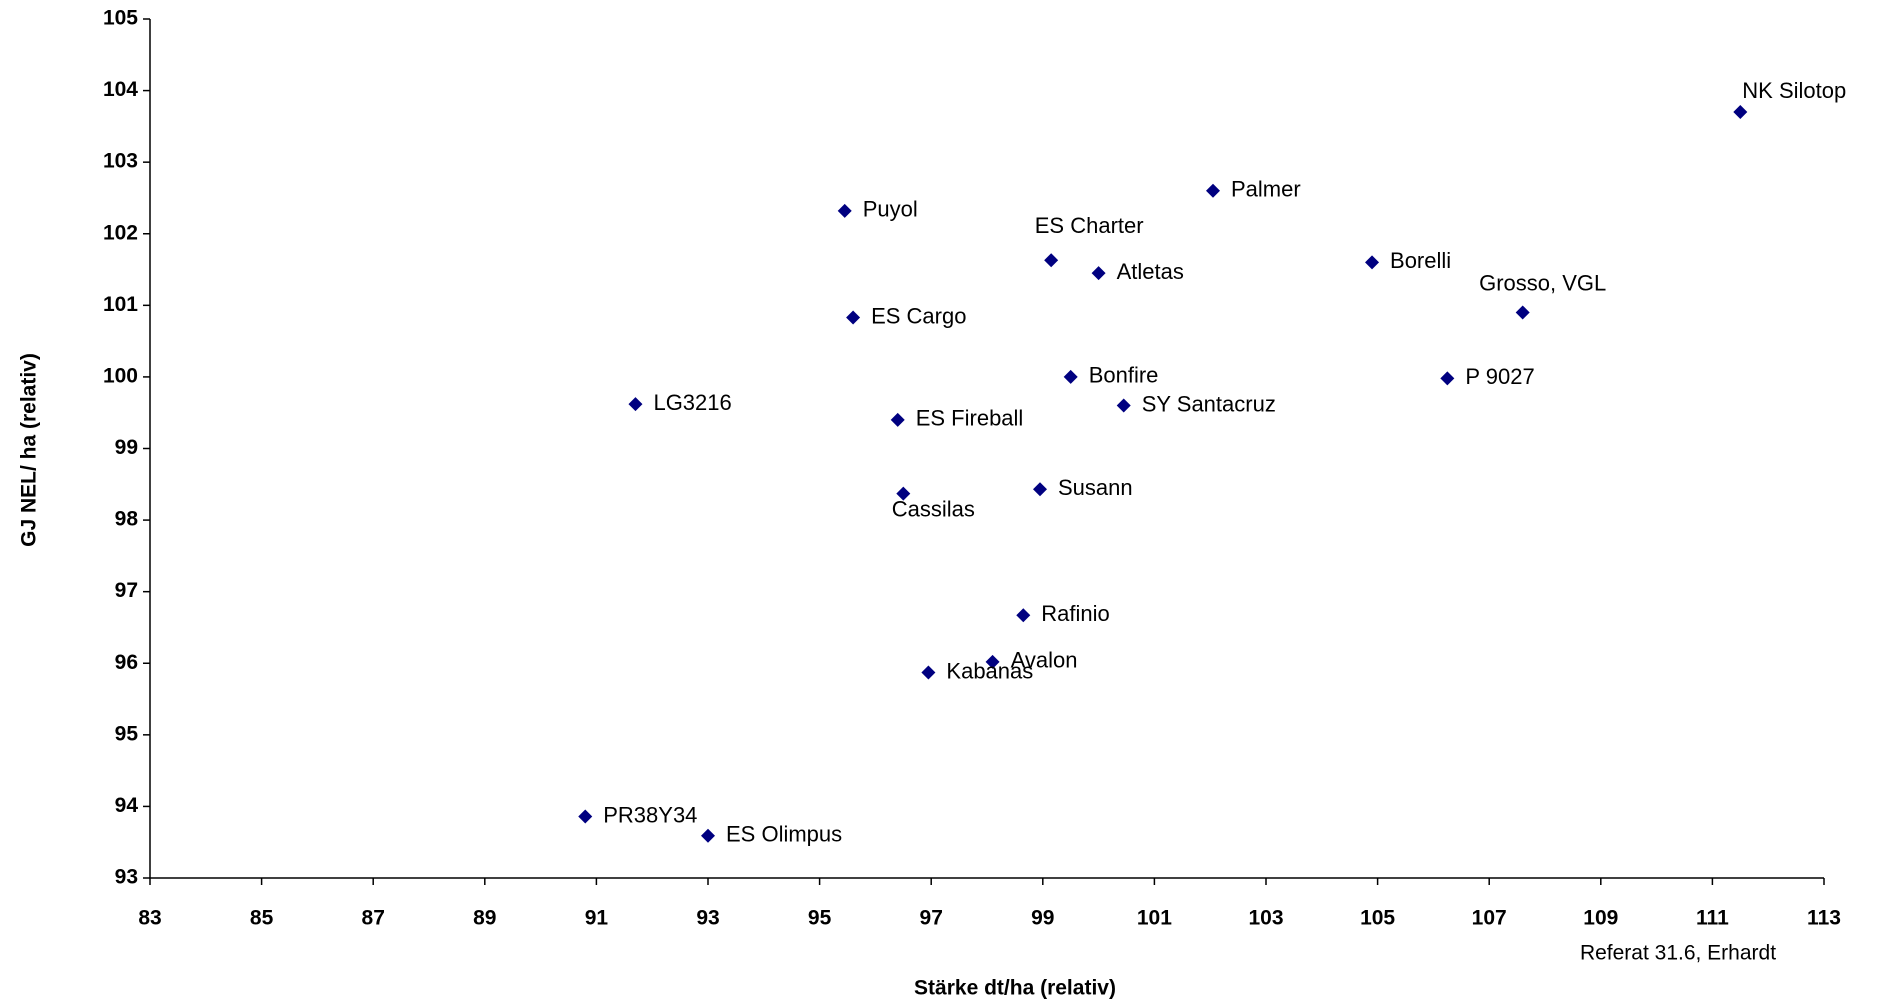 This screenshot has width=1881, height=1004. I want to click on x-tick-label: 107, so click(1489, 918).